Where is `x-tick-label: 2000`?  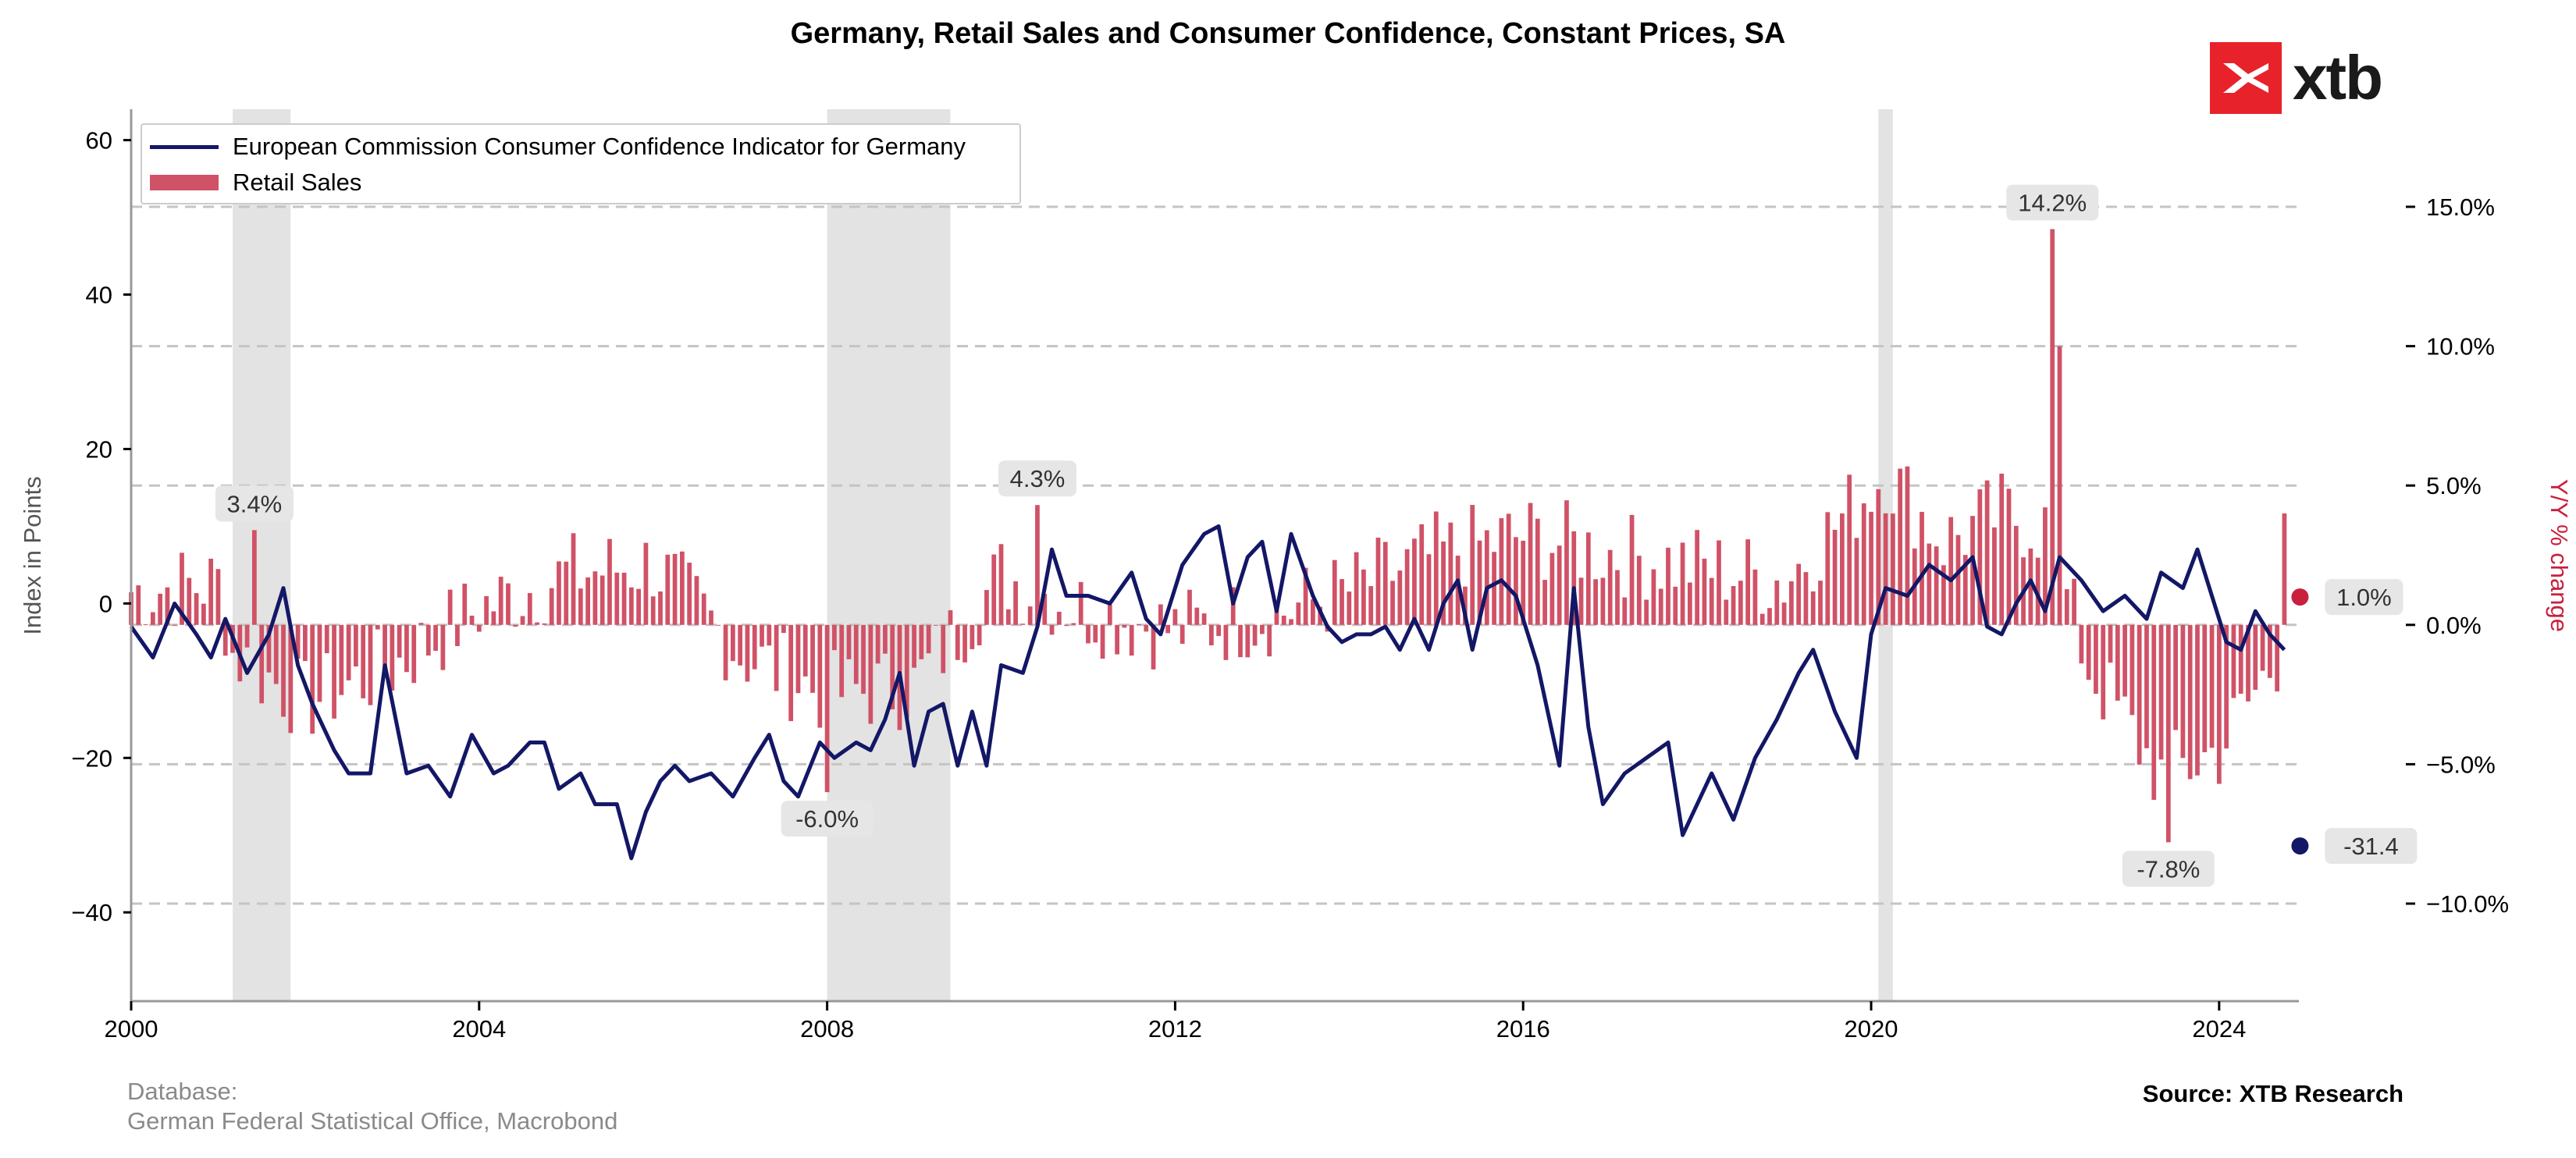
x-tick-label: 2000 is located at coordinates (131, 1029).